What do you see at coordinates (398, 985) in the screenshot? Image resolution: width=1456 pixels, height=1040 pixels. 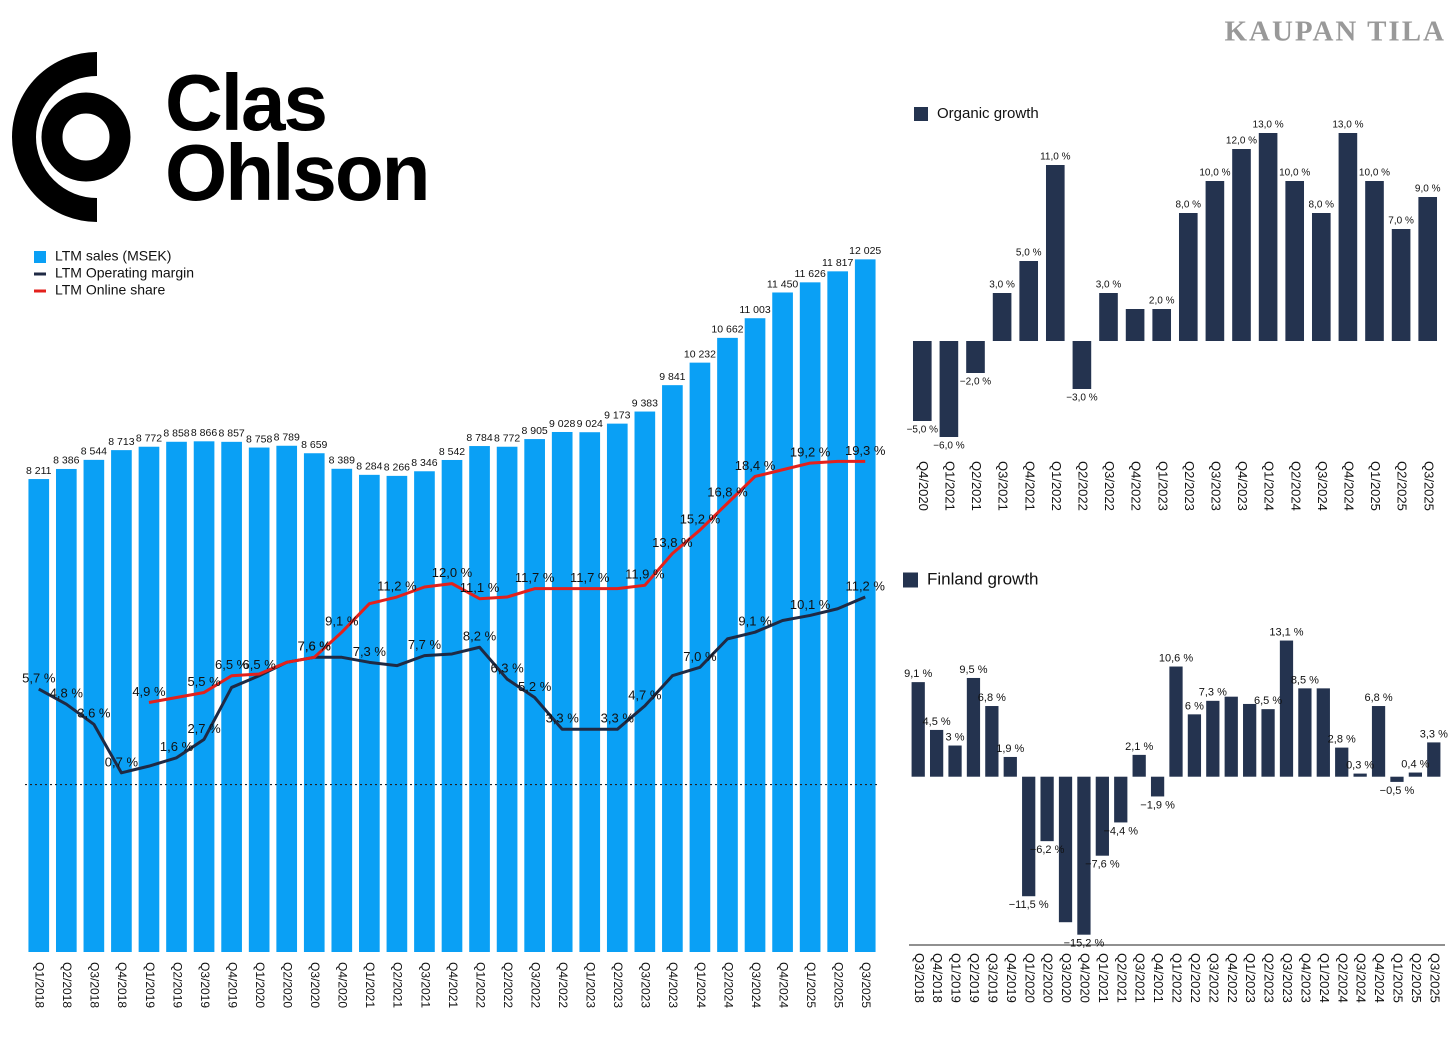 I see `x-tick-label: Q2/2021` at bounding box center [398, 985].